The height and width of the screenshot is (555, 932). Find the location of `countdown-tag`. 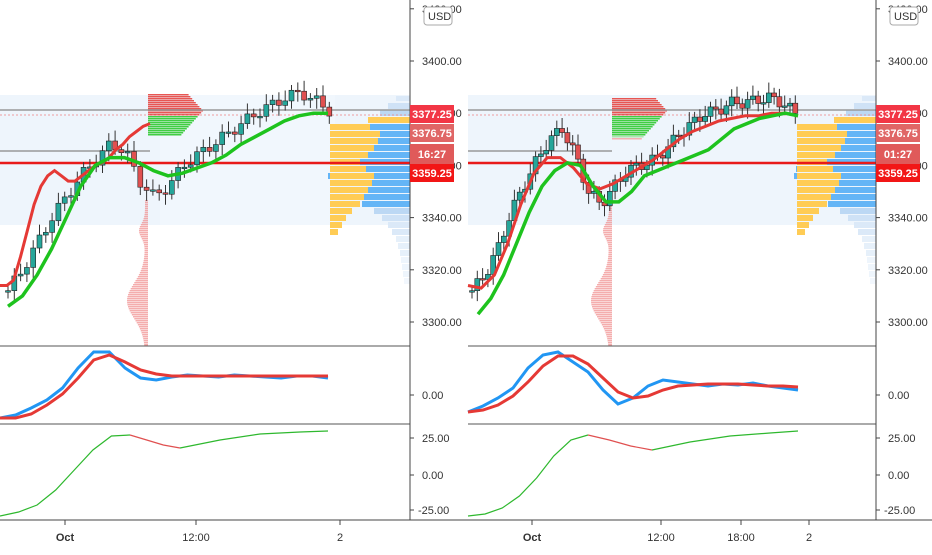

countdown-tag is located at coordinates (898, 154).